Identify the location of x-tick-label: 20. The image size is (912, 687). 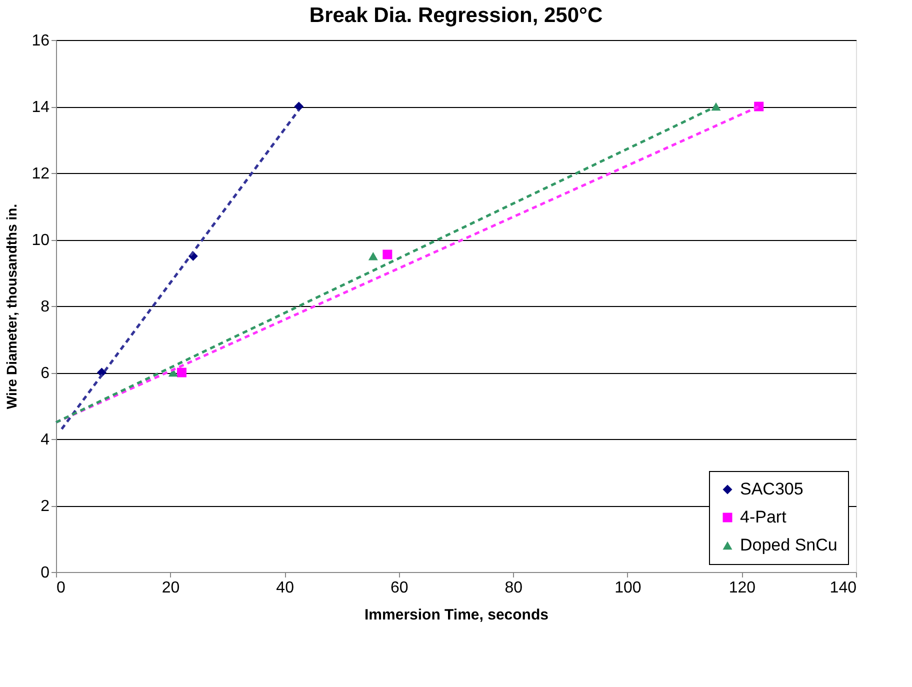
(171, 588).